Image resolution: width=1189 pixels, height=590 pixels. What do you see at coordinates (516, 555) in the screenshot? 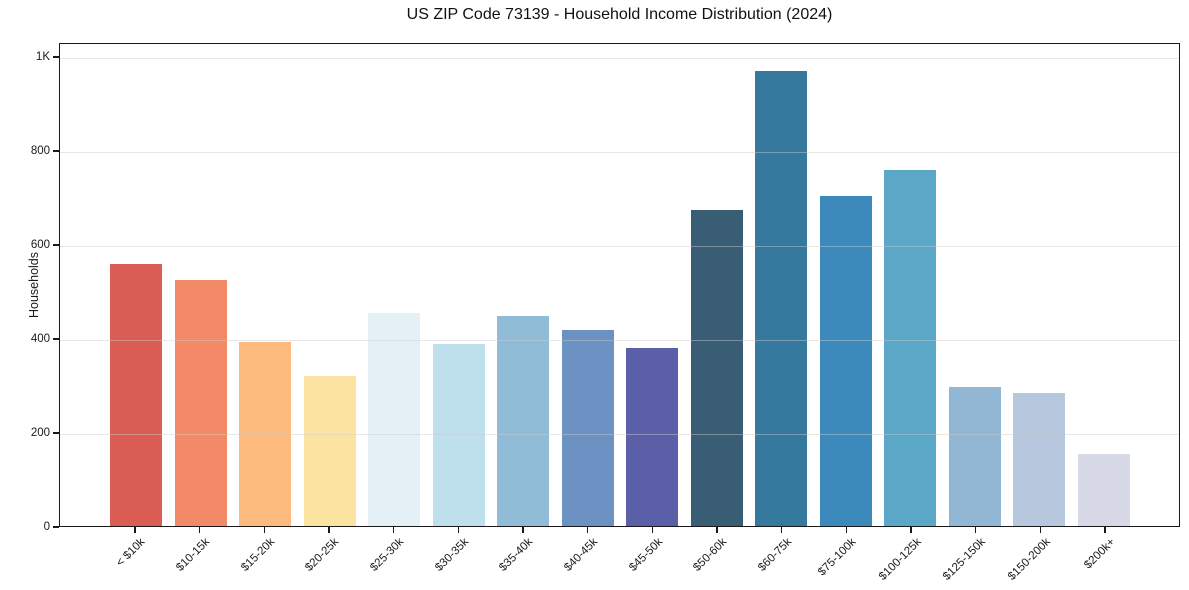
I see `x-tick-label: $35-40k` at bounding box center [516, 555].